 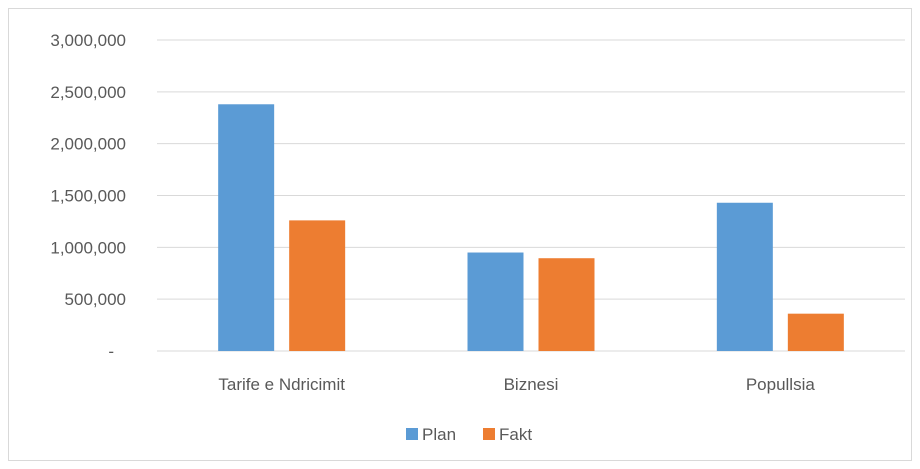 What do you see at coordinates (88, 92) in the screenshot?
I see `y-tick-label: 2,500,000` at bounding box center [88, 92].